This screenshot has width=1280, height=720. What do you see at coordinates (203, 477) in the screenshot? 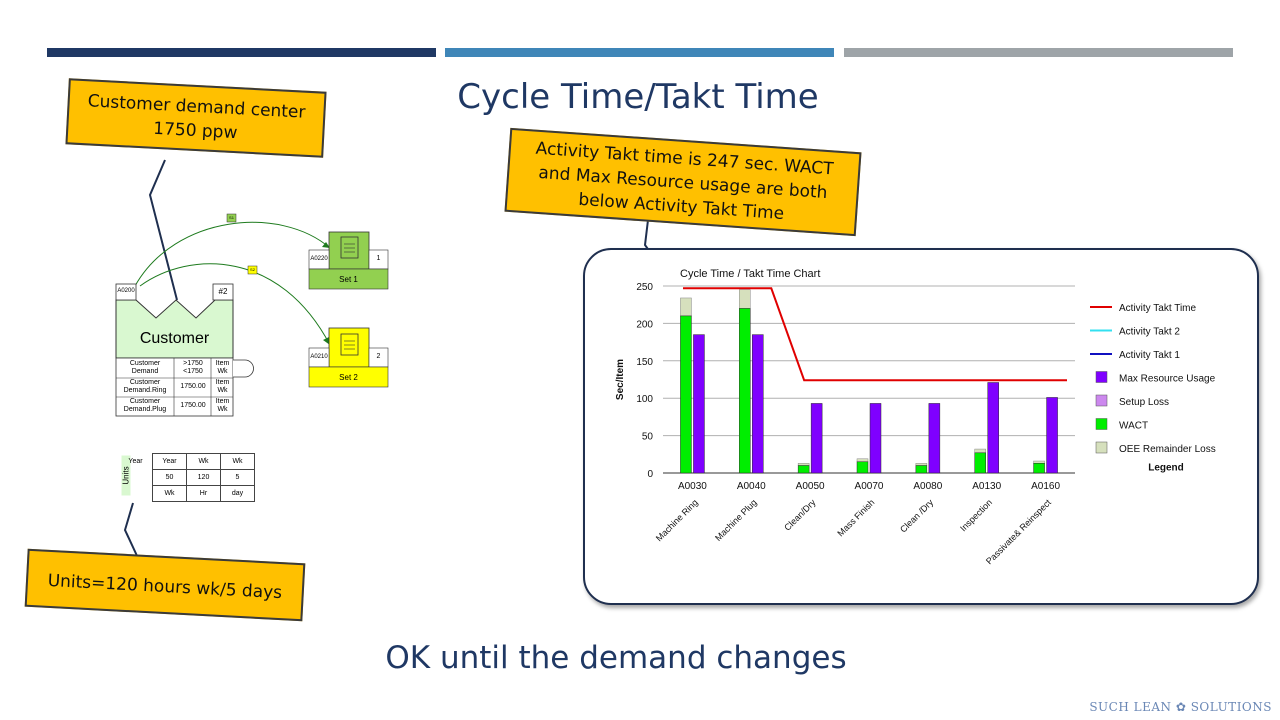
I see `units-cell: 120` at bounding box center [203, 477].